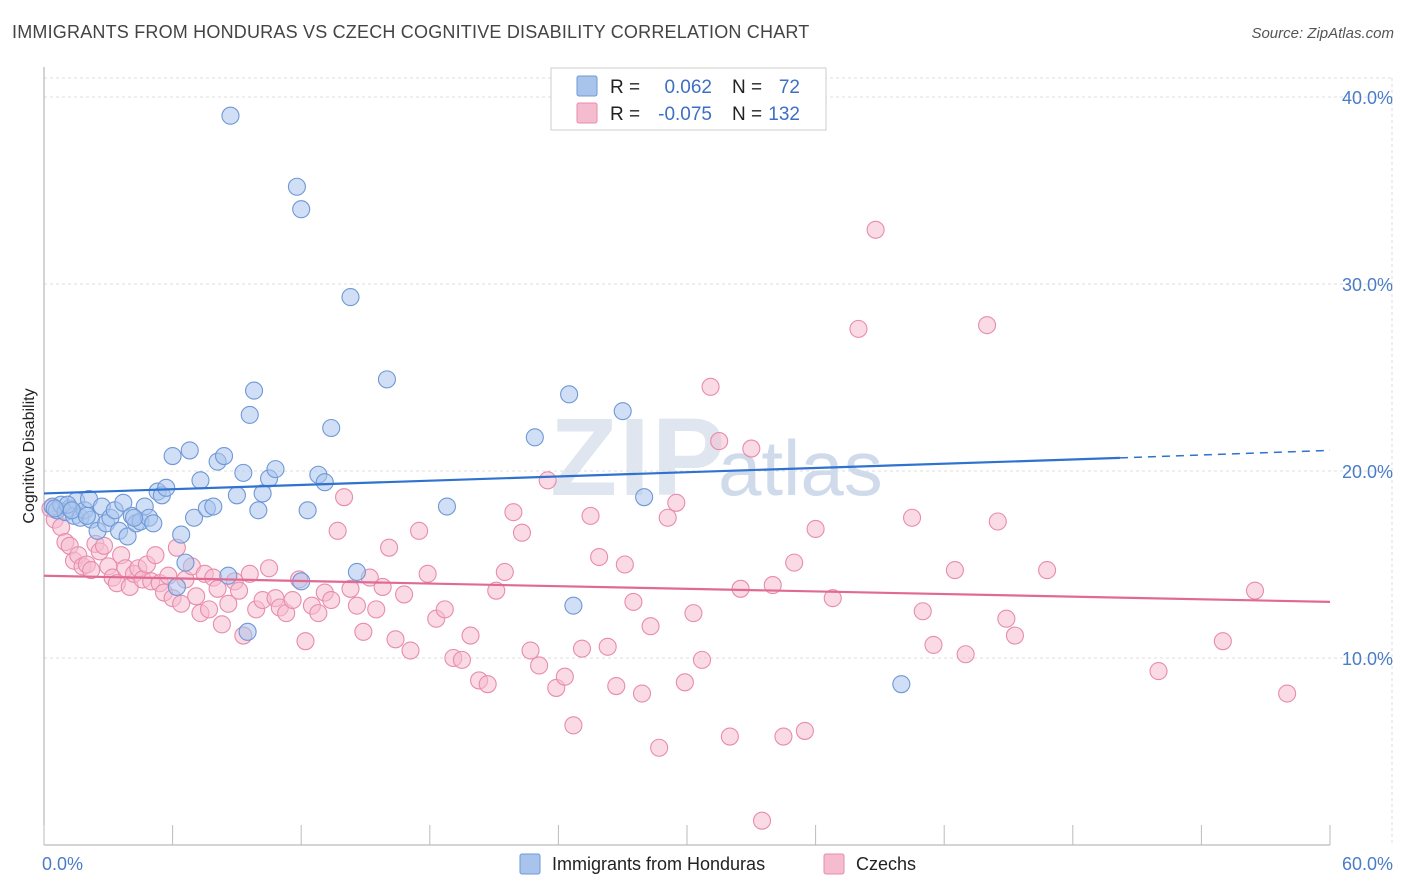  What do you see at coordinates (625, 114) in the screenshot?
I see `legend-r-label-2: R =` at bounding box center [625, 114].